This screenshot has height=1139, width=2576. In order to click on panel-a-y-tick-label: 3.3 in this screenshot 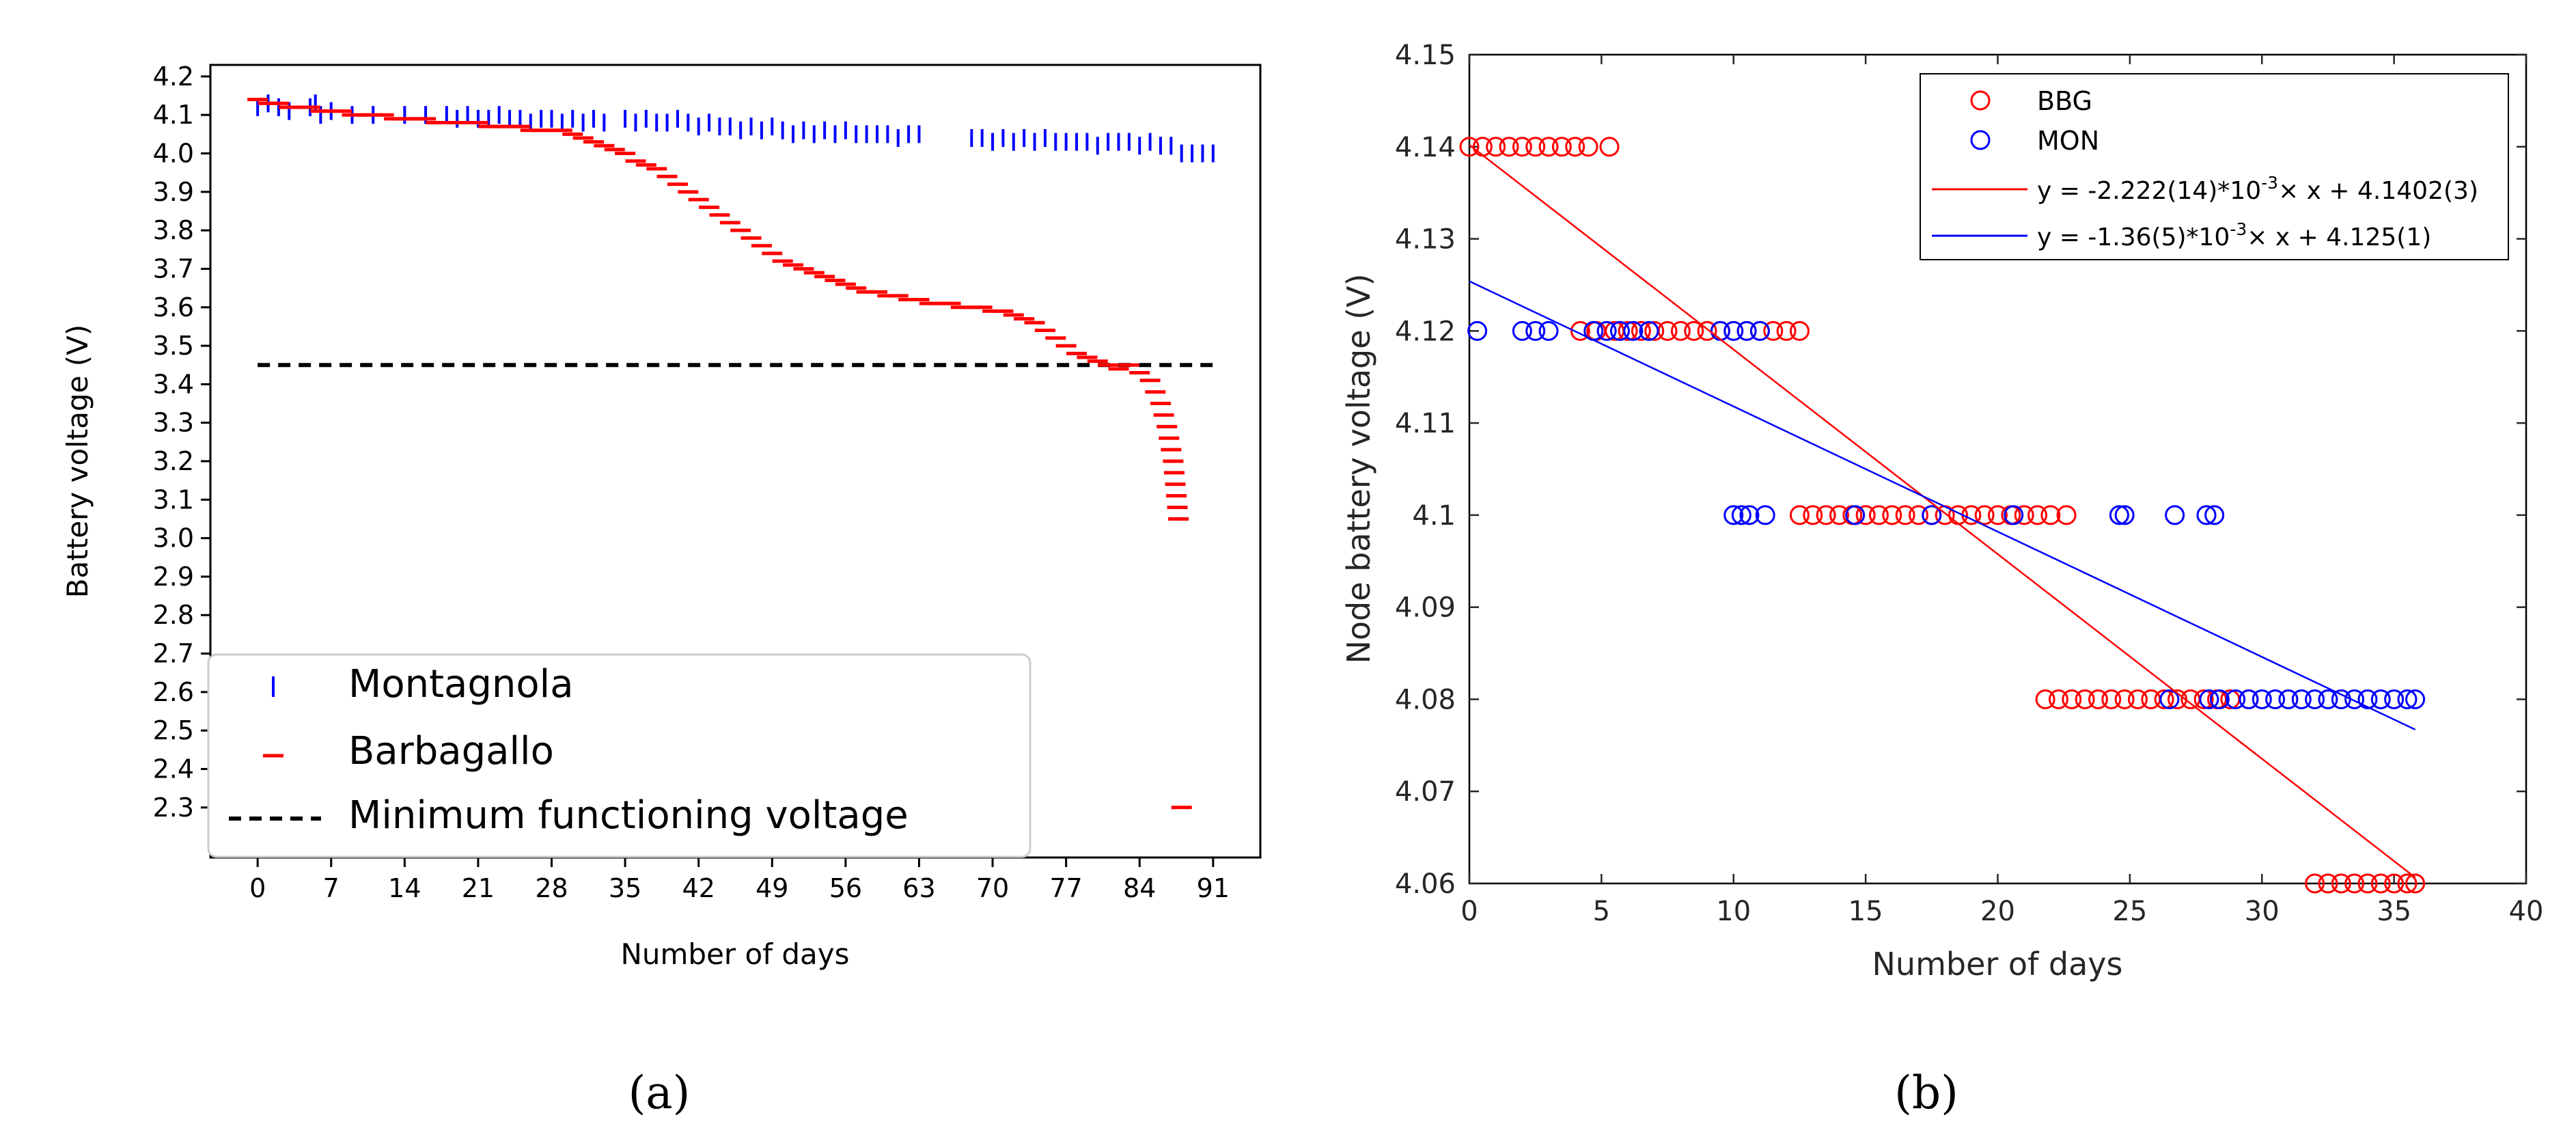, I will do `click(174, 423)`.